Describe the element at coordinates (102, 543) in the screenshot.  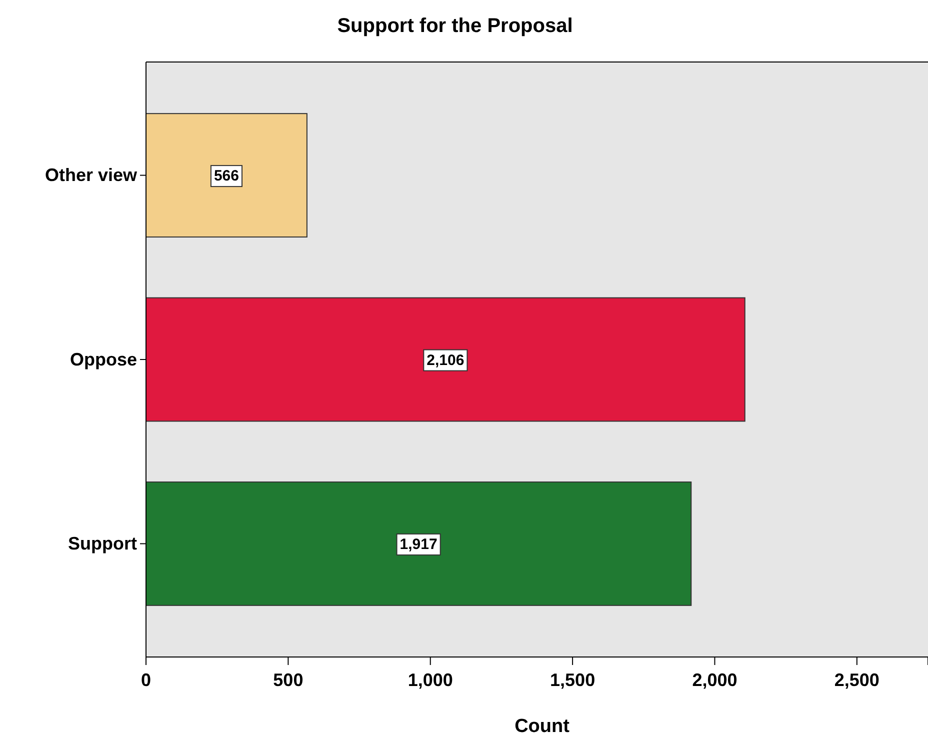
I see `y-tick-label: Support` at that location.